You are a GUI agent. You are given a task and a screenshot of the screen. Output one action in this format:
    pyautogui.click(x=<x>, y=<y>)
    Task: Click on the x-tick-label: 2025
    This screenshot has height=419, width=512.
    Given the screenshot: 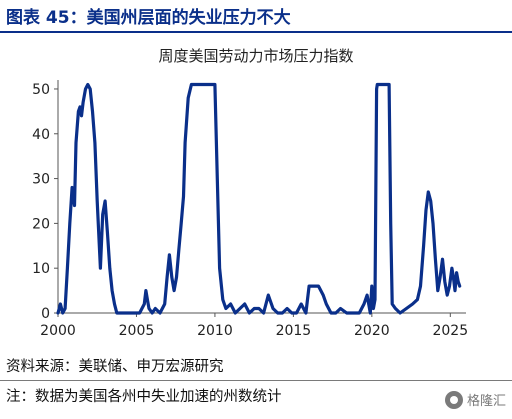 What is the action you would take?
    pyautogui.click(x=450, y=331)
    